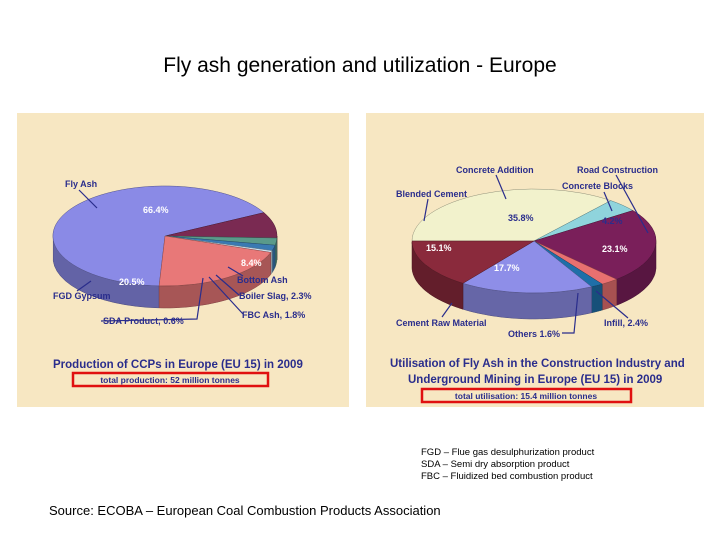  What do you see at coordinates (626, 323) in the screenshot?
I see `label-infill: Infill, 2.4%` at bounding box center [626, 323].